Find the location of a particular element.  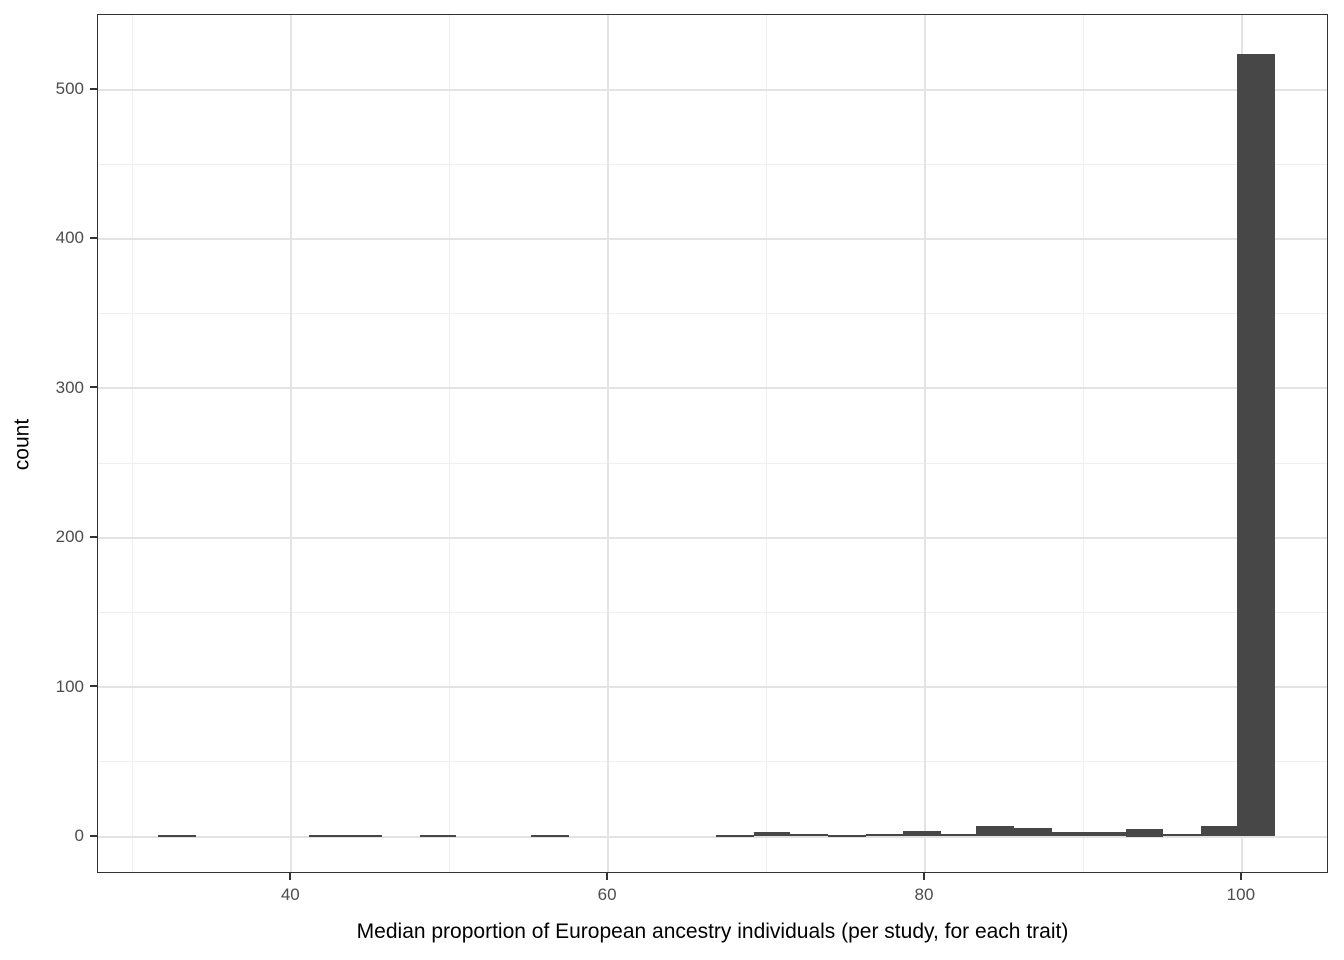

y-tick-label: 300 is located at coordinates (69, 387).